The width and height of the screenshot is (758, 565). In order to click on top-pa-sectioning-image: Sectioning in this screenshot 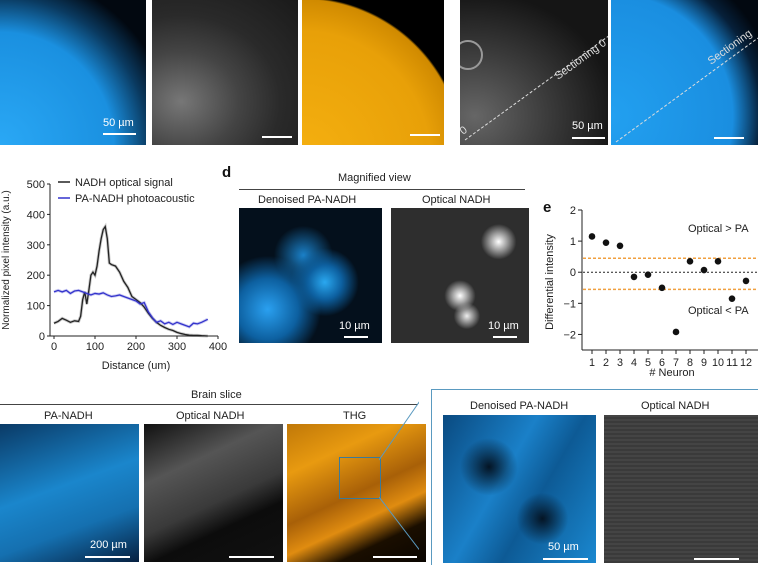, I will do `click(684, 72)`.